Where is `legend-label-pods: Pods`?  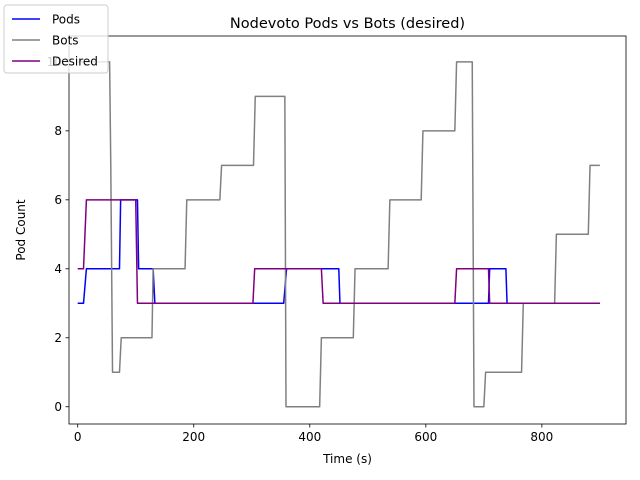 legend-label-pods: Pods is located at coordinates (66, 19).